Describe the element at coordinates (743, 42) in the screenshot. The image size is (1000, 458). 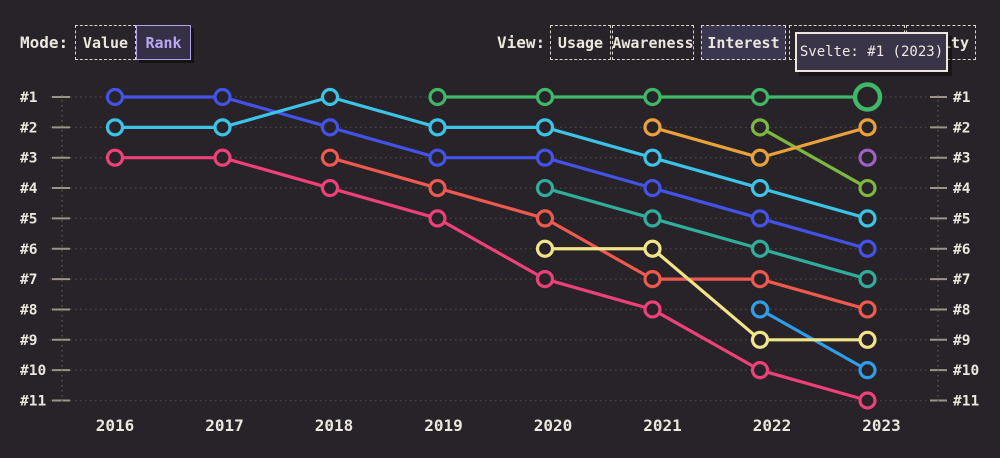
I see `view-option-interest: Interest` at that location.